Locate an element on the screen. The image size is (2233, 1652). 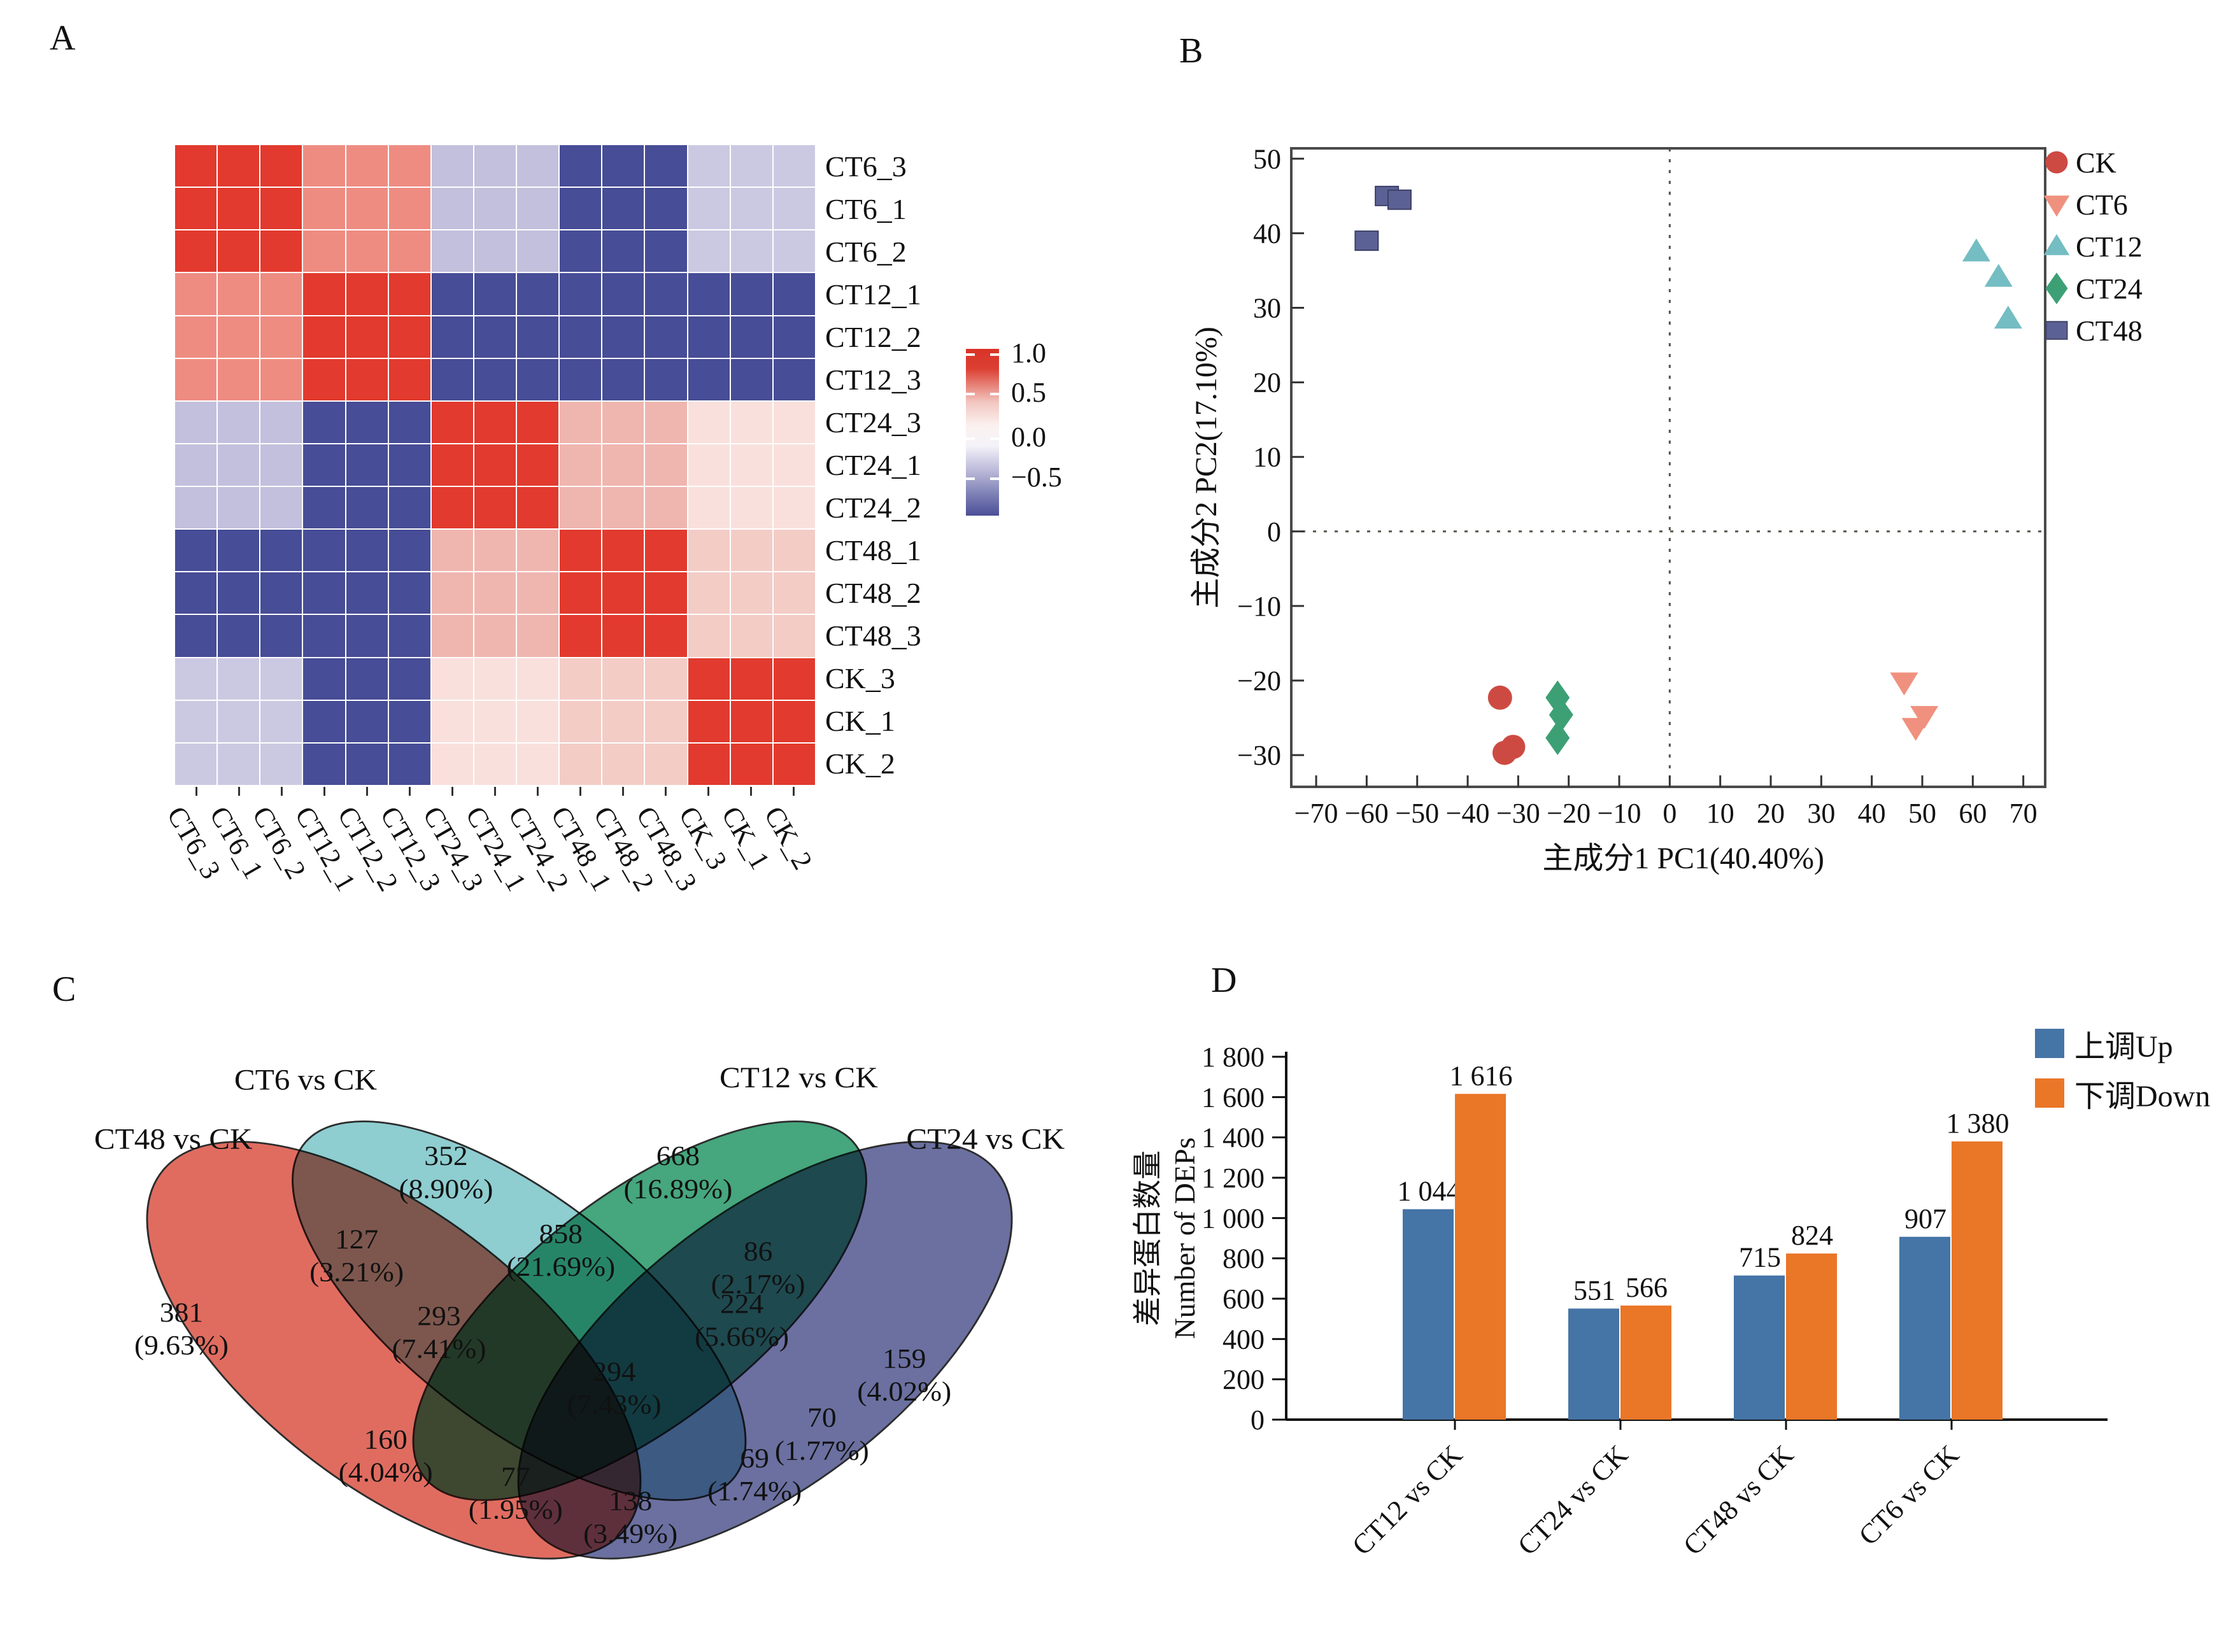
venn-region-ct48_ct24_left: 77 (1.95%) is located at coordinates (516, 1493).